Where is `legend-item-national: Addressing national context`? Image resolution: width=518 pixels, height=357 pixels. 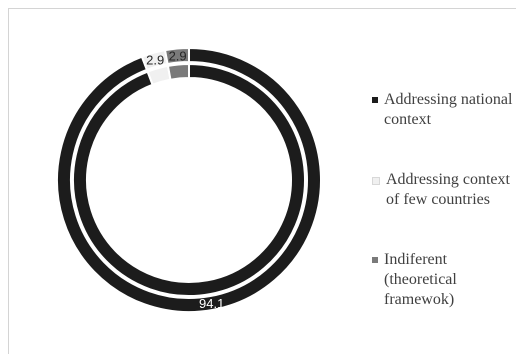 legend-item-national: Addressing national context is located at coordinates (443, 110).